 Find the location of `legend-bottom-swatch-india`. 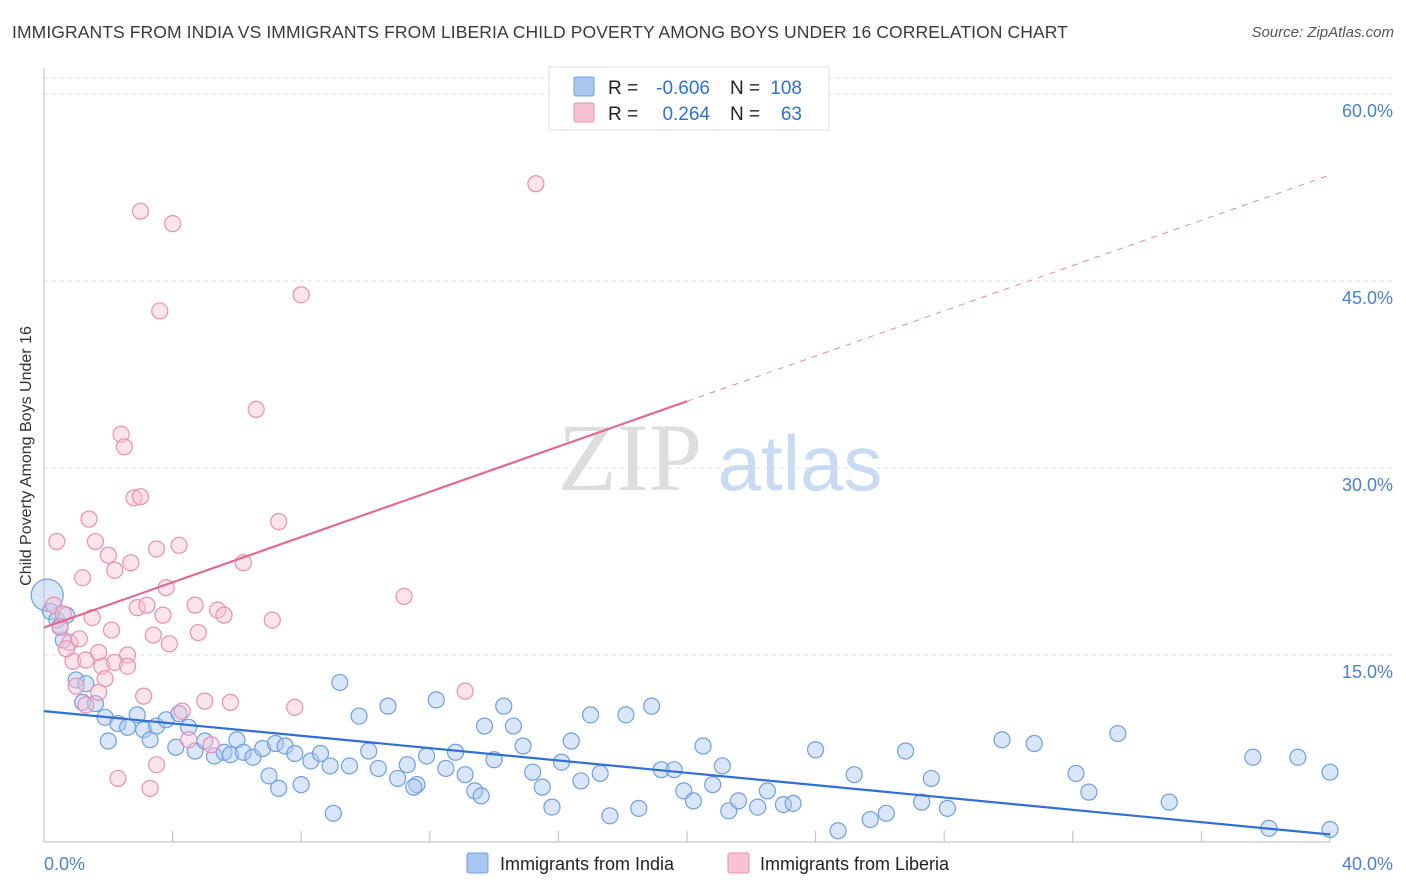

legend-bottom-swatch-india is located at coordinates (477, 863).